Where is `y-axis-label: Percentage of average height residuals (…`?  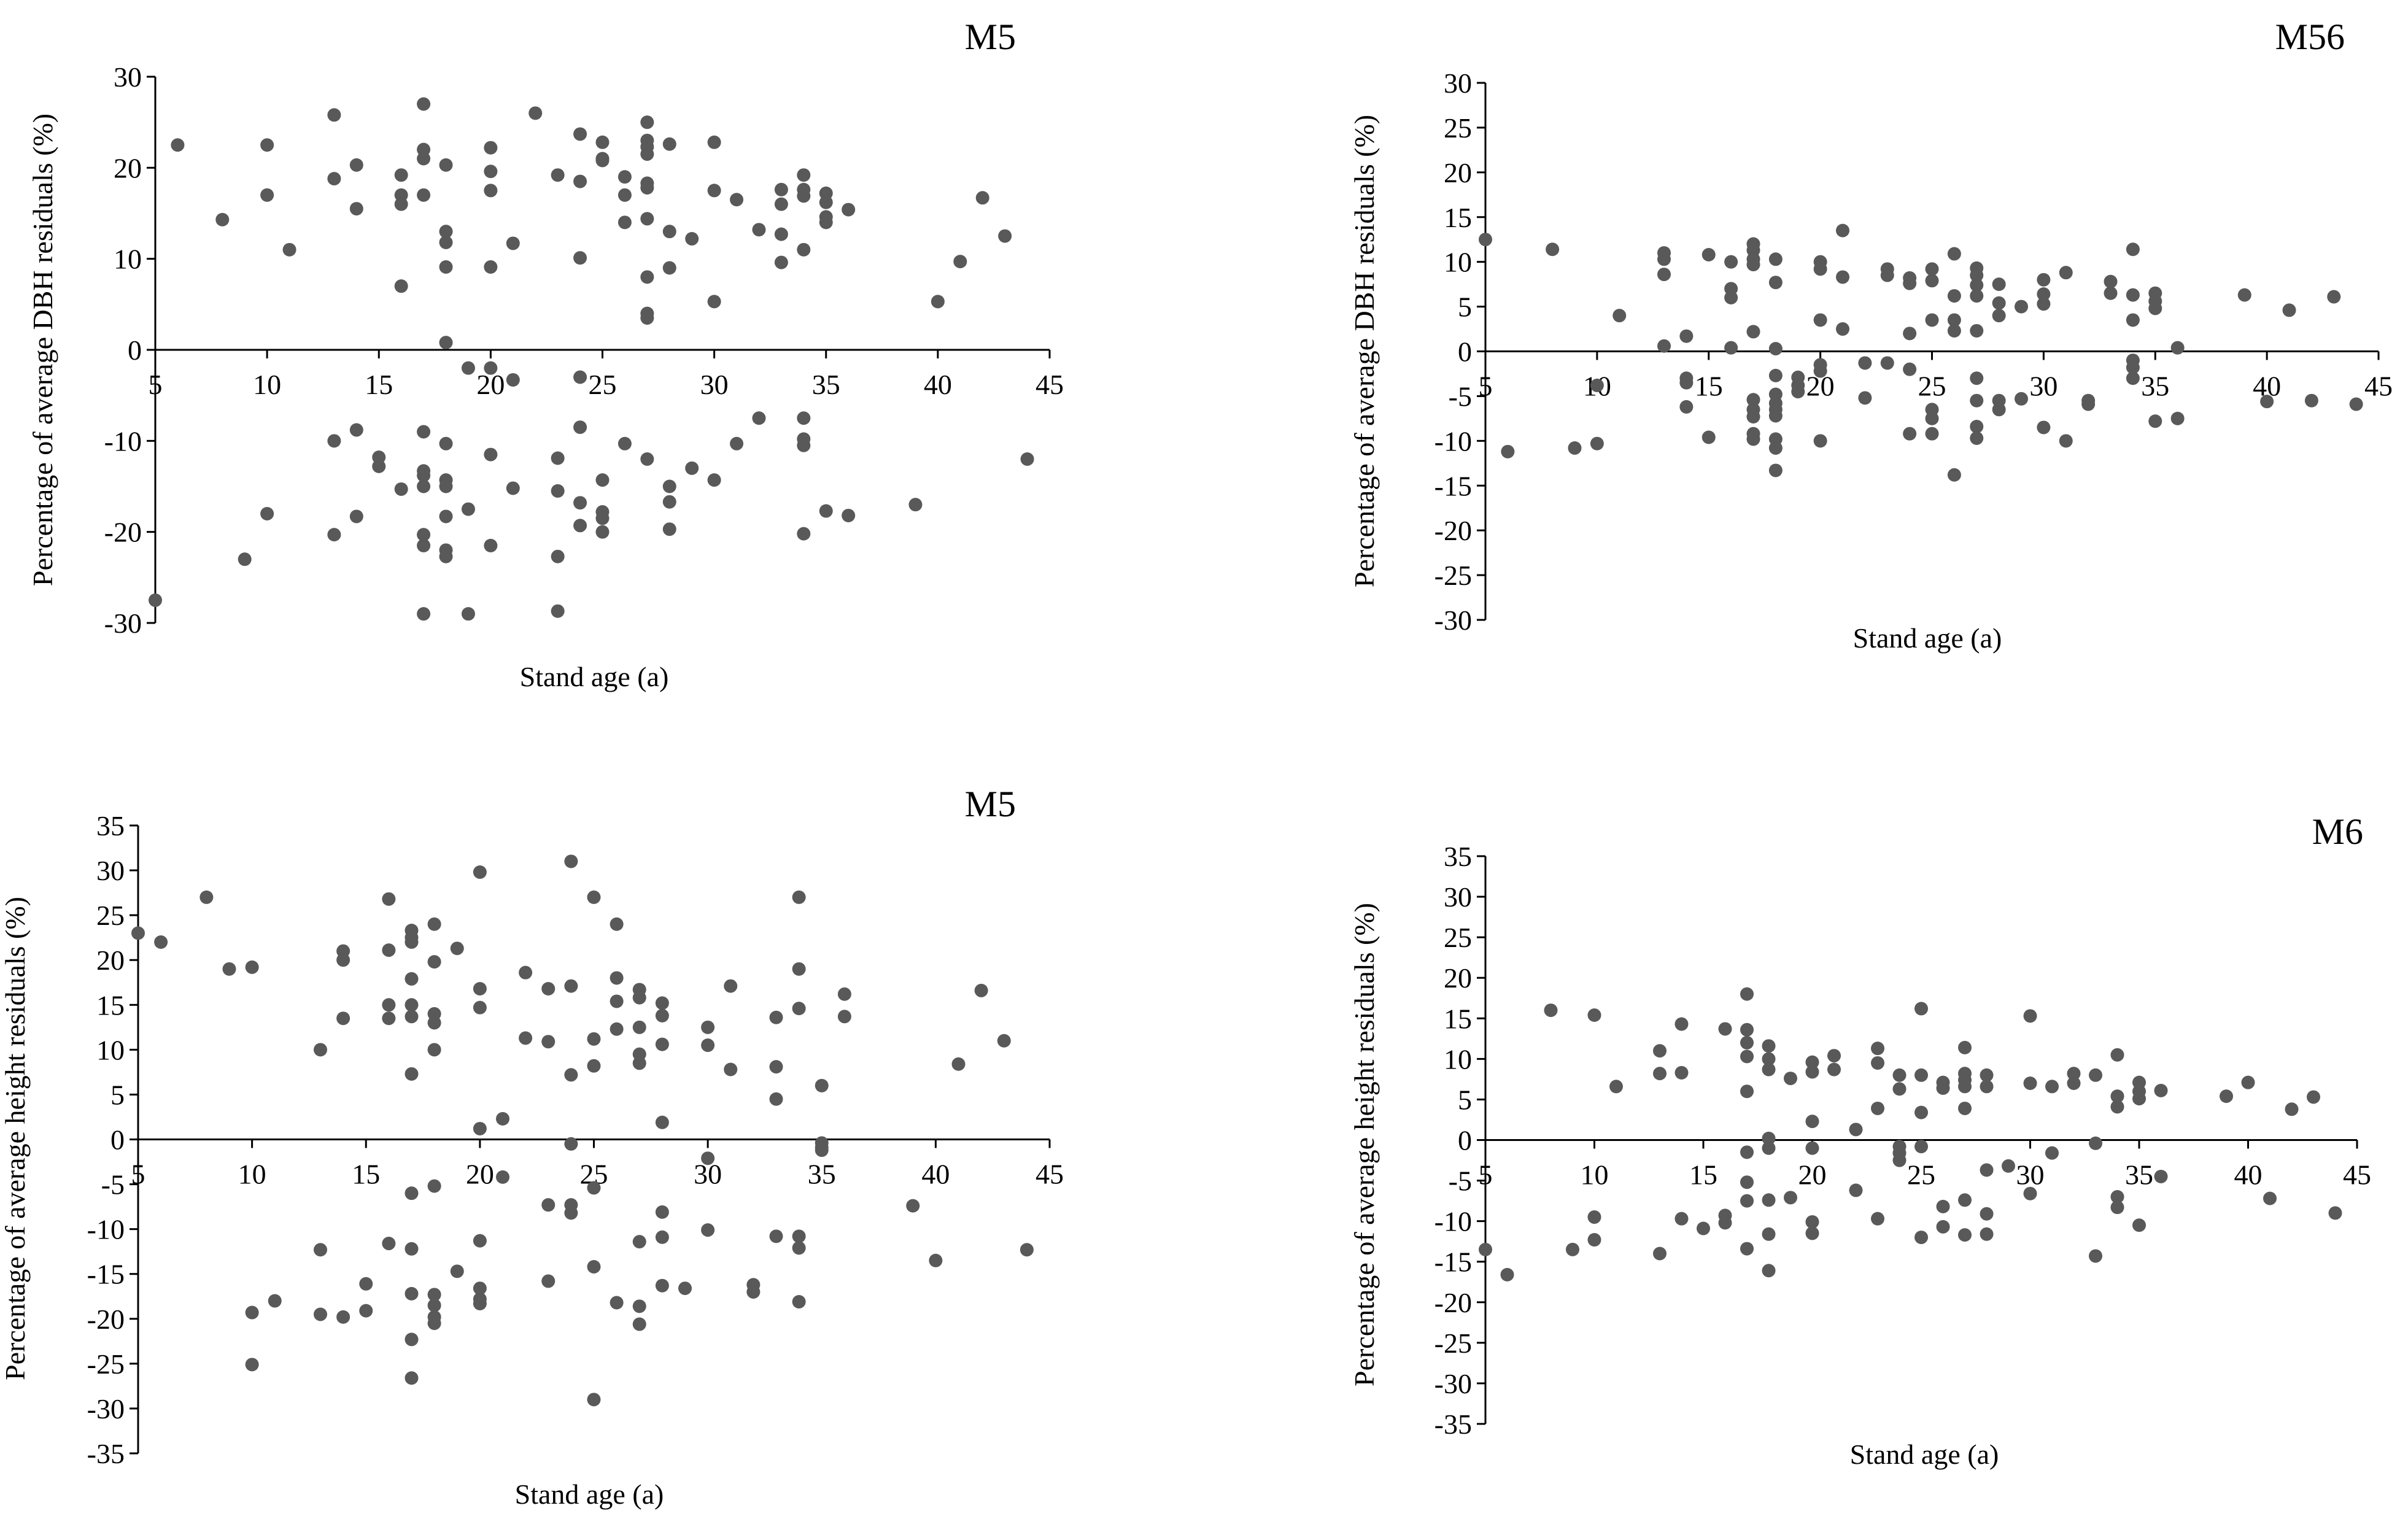
y-axis-label: Percentage of average height residuals (… is located at coordinates (15, 1139).